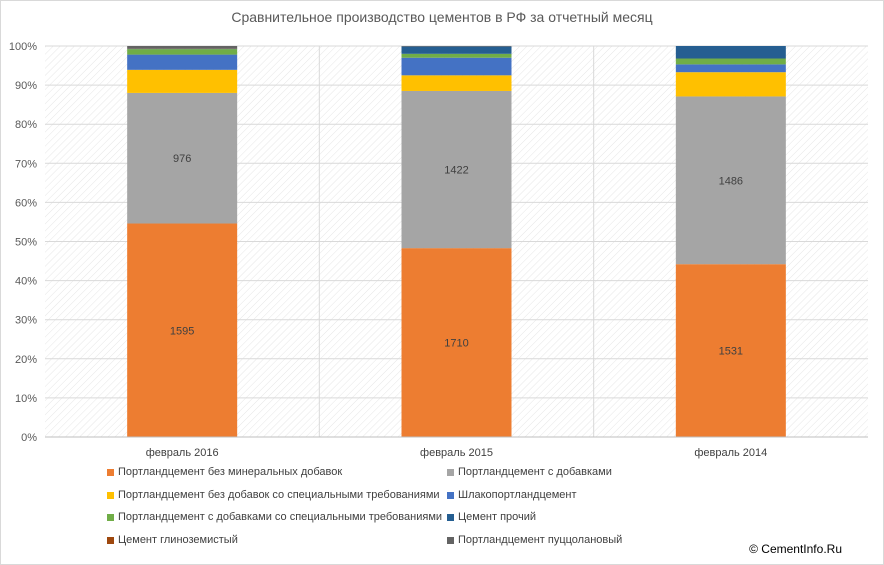 Image resolution: width=884 pixels, height=565 pixels. What do you see at coordinates (26, 360) in the screenshot?
I see `y-tick-label: 20%` at bounding box center [26, 360].